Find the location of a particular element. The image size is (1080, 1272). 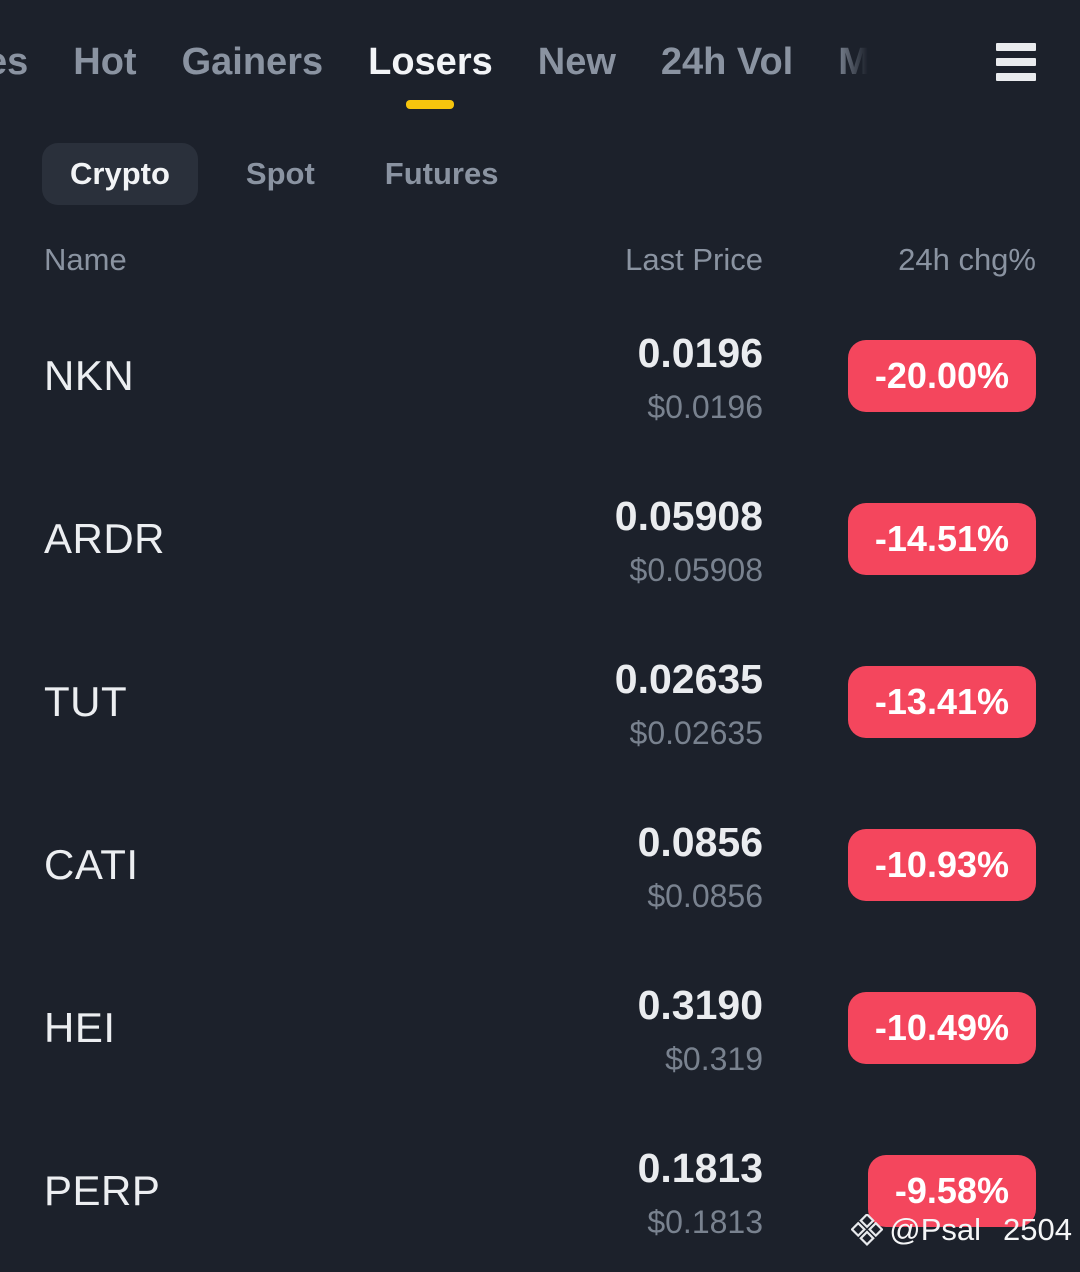

tab-24h-vol: 24h Vol is located at coordinates (727, 62).